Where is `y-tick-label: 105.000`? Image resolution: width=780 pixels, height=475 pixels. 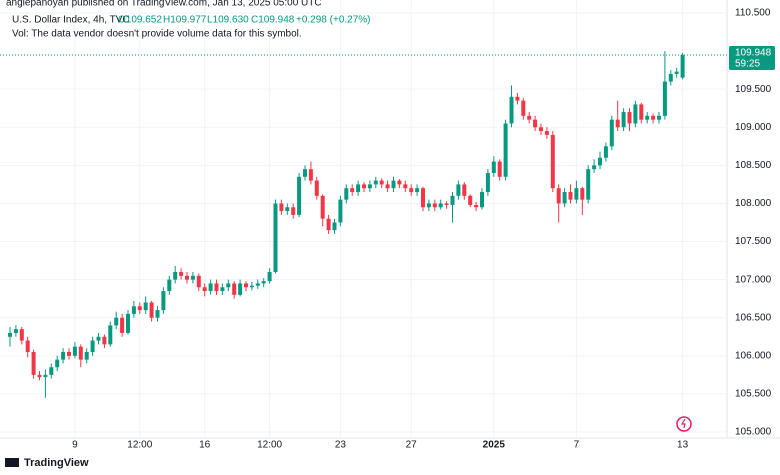
y-tick-label: 105.000 is located at coordinates (753, 432).